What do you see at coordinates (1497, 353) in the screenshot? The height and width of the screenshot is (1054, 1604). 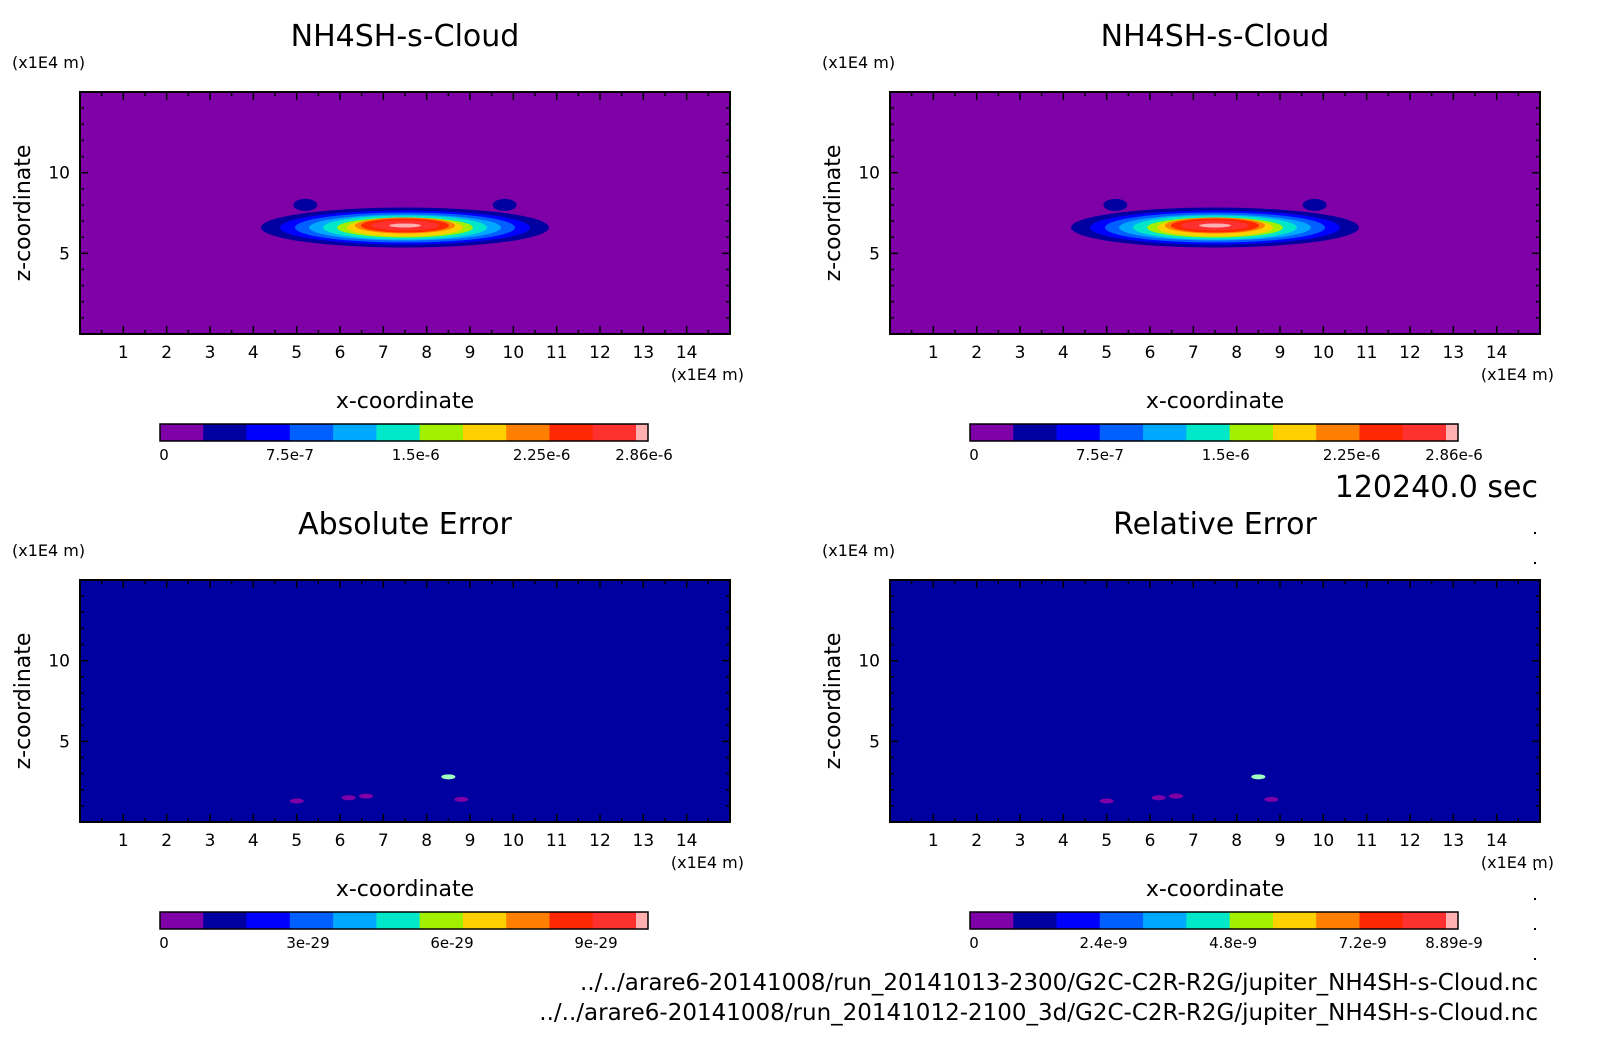 I see `x-tick-label: 14` at bounding box center [1497, 353].